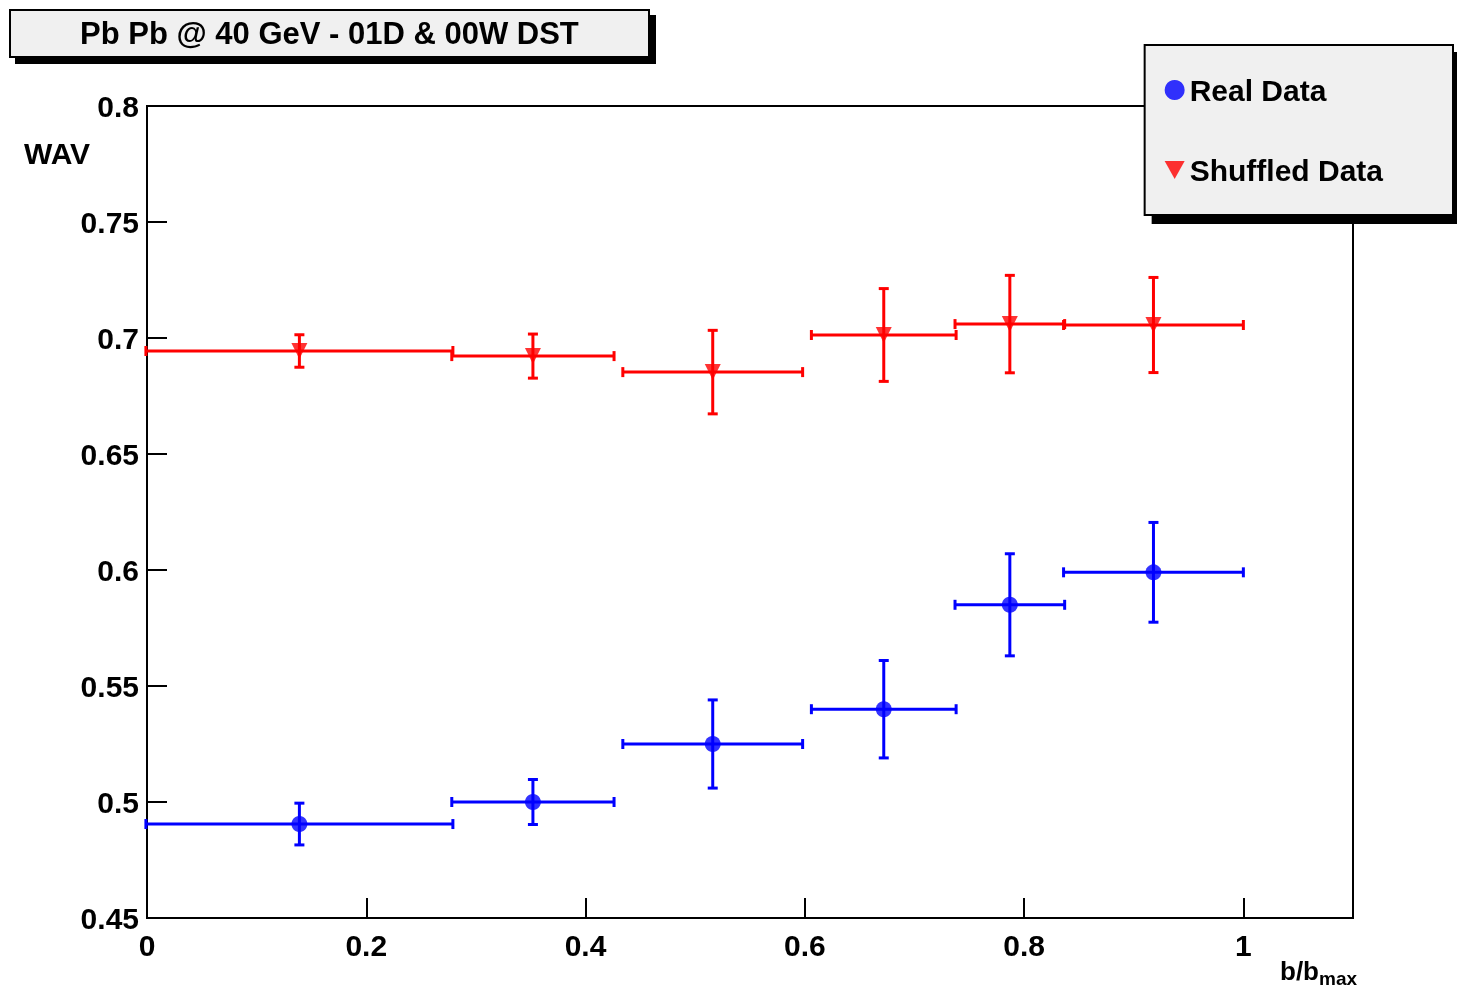 The width and height of the screenshot is (1457, 995). I want to click on y-tick-label: 0.45, so click(109, 918).